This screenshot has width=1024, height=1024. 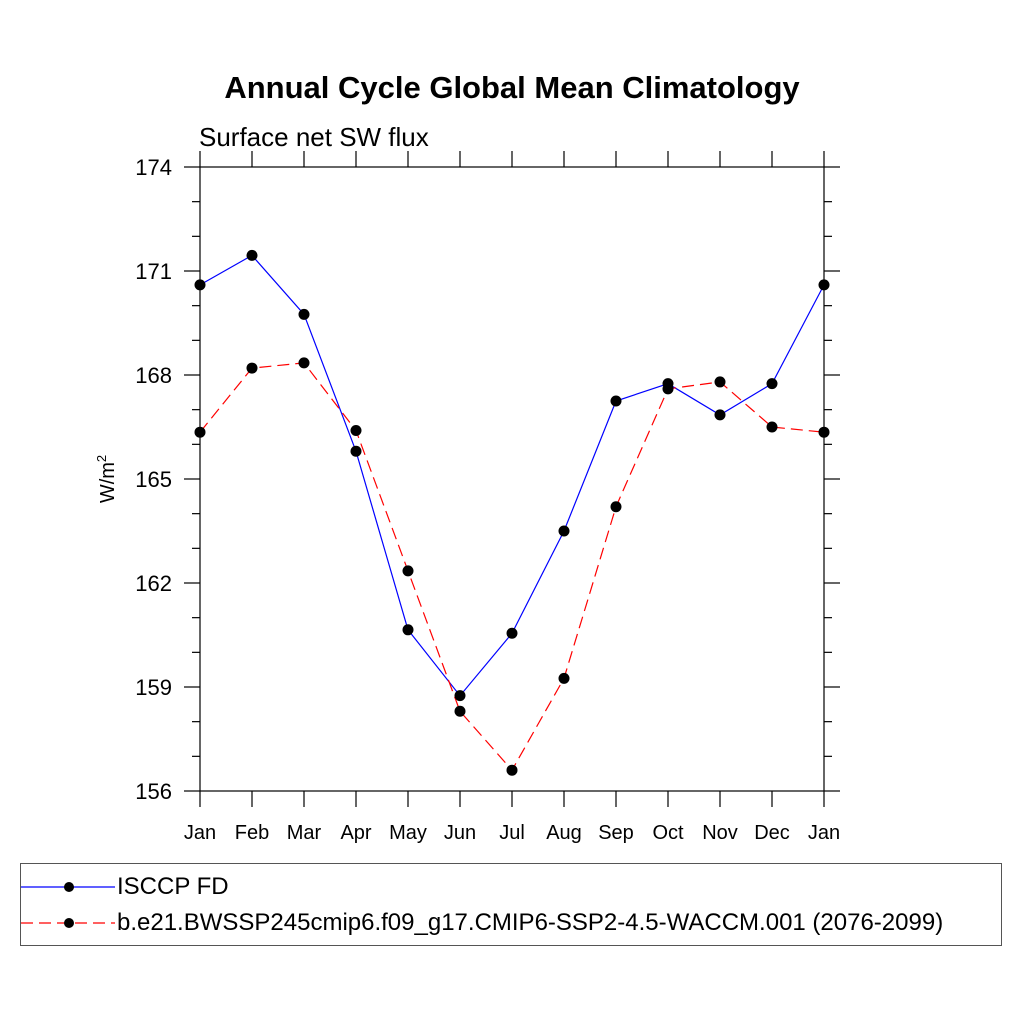 I want to click on chart-title: Annual Cycle Global Mean Climatology, so click(x=512, y=87).